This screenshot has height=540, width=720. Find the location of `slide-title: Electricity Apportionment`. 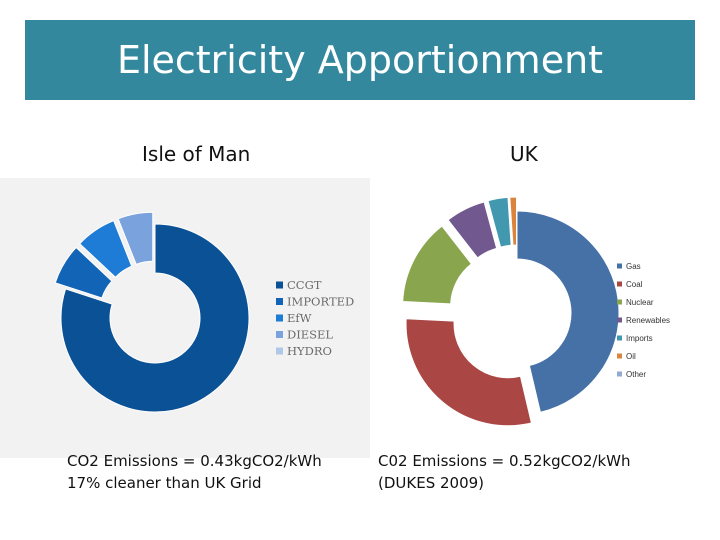

slide-title: Electricity Apportionment is located at coordinates (360, 60).